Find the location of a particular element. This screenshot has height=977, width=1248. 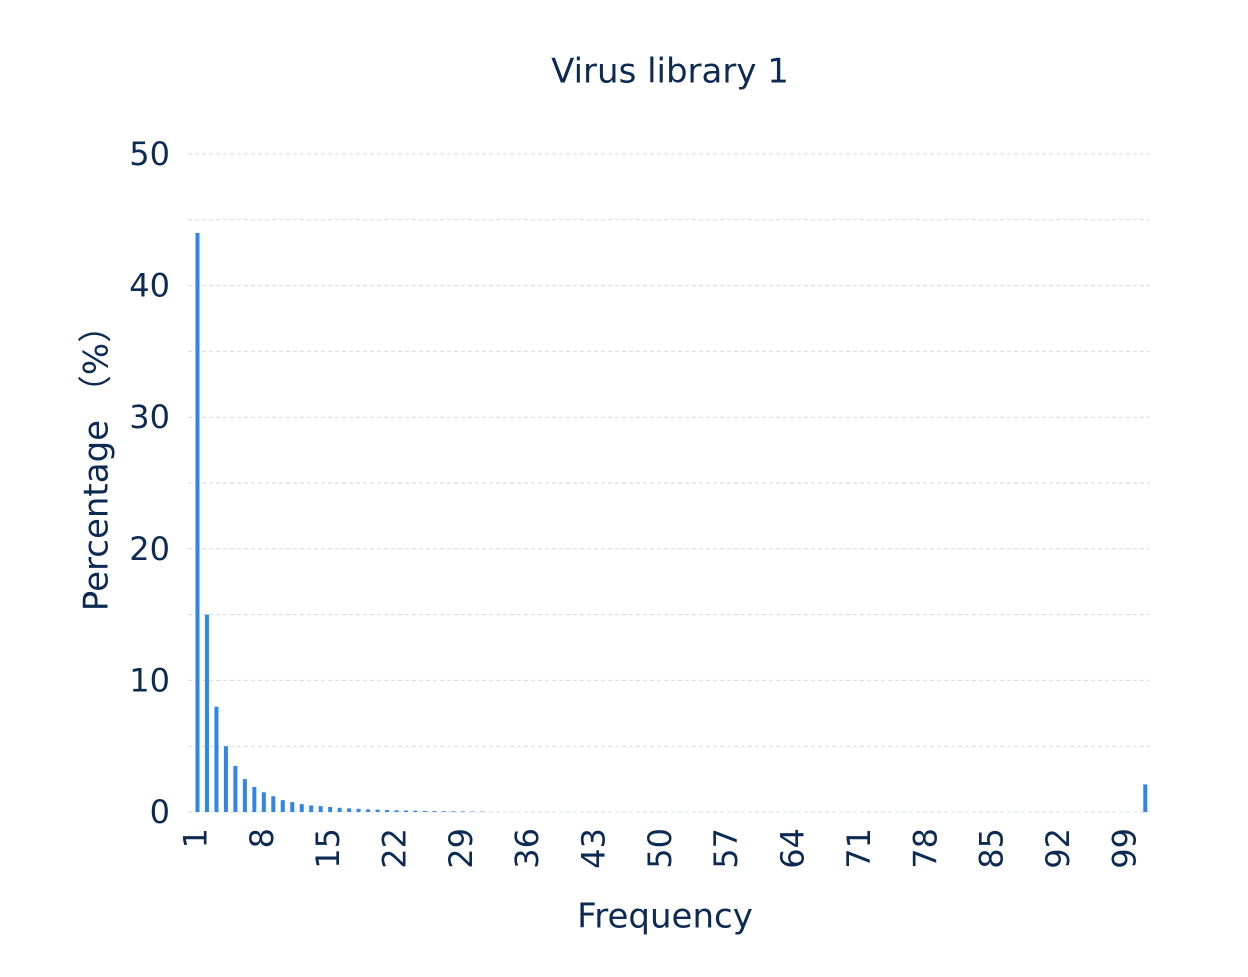

x-tick-label: 50 is located at coordinates (660, 848).